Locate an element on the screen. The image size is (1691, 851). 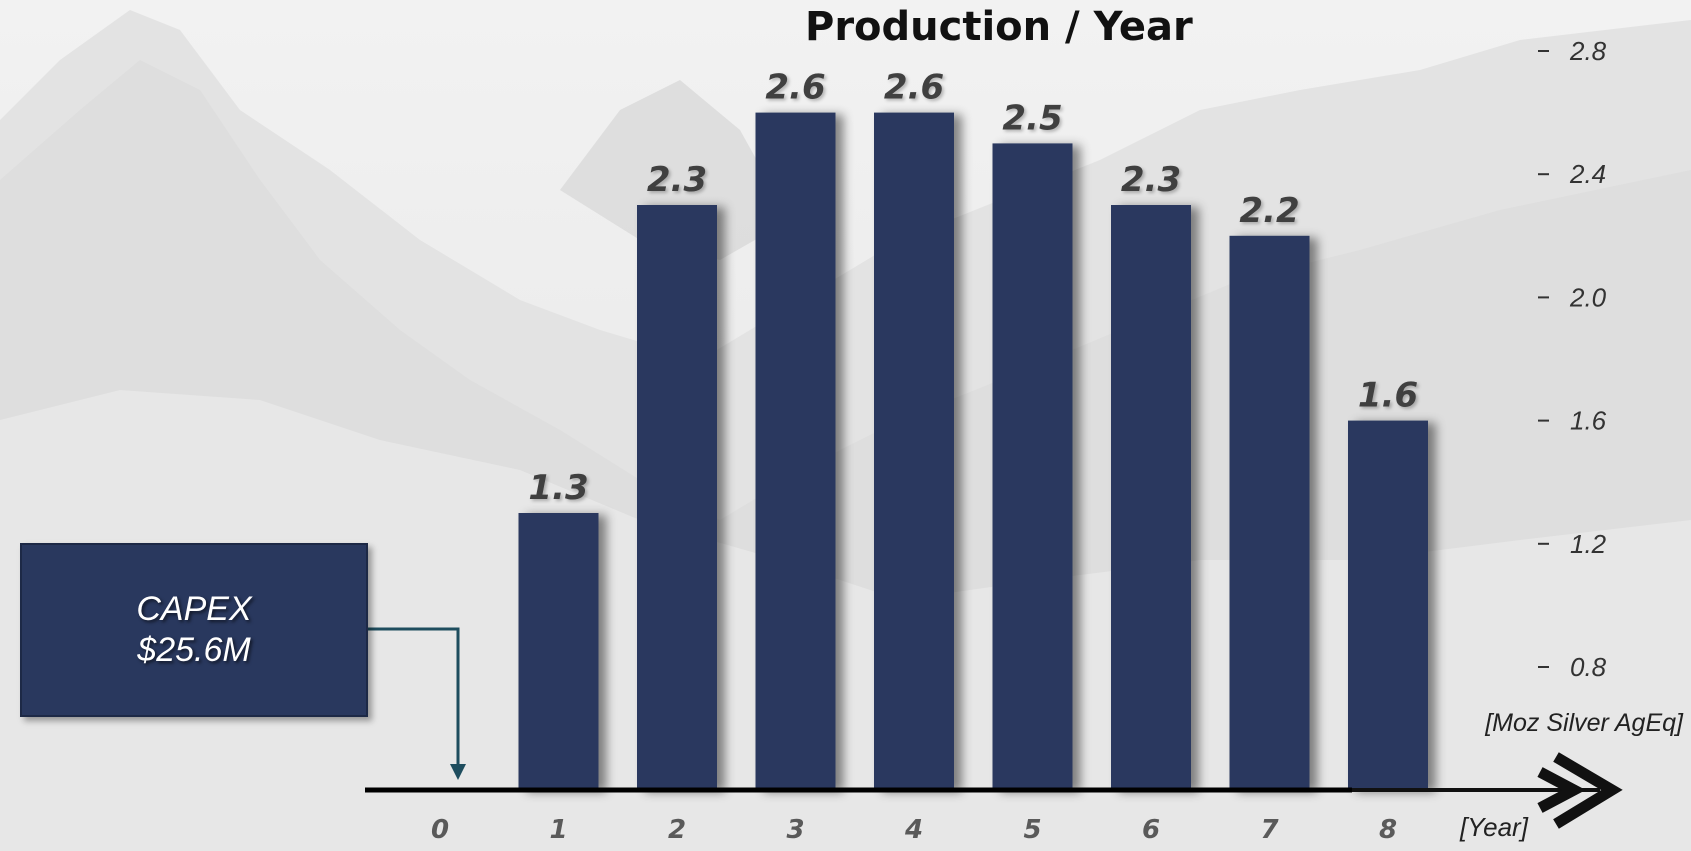
data-label-year-3: 2.6 is located at coordinates (795, 88).